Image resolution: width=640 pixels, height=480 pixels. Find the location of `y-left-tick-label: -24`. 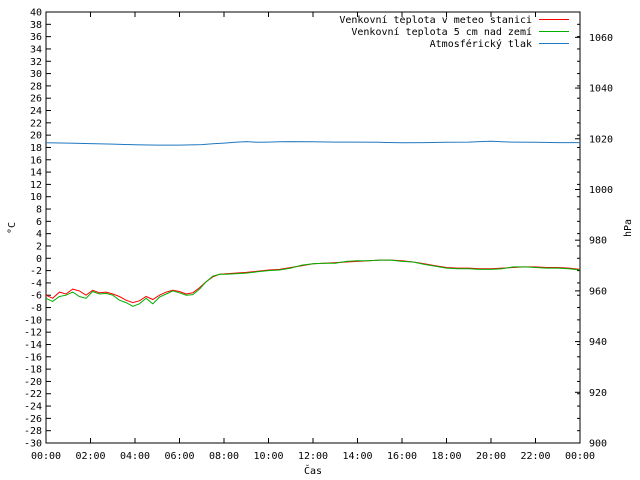

y-left-tick-label: -24 is located at coordinates (33, 407).